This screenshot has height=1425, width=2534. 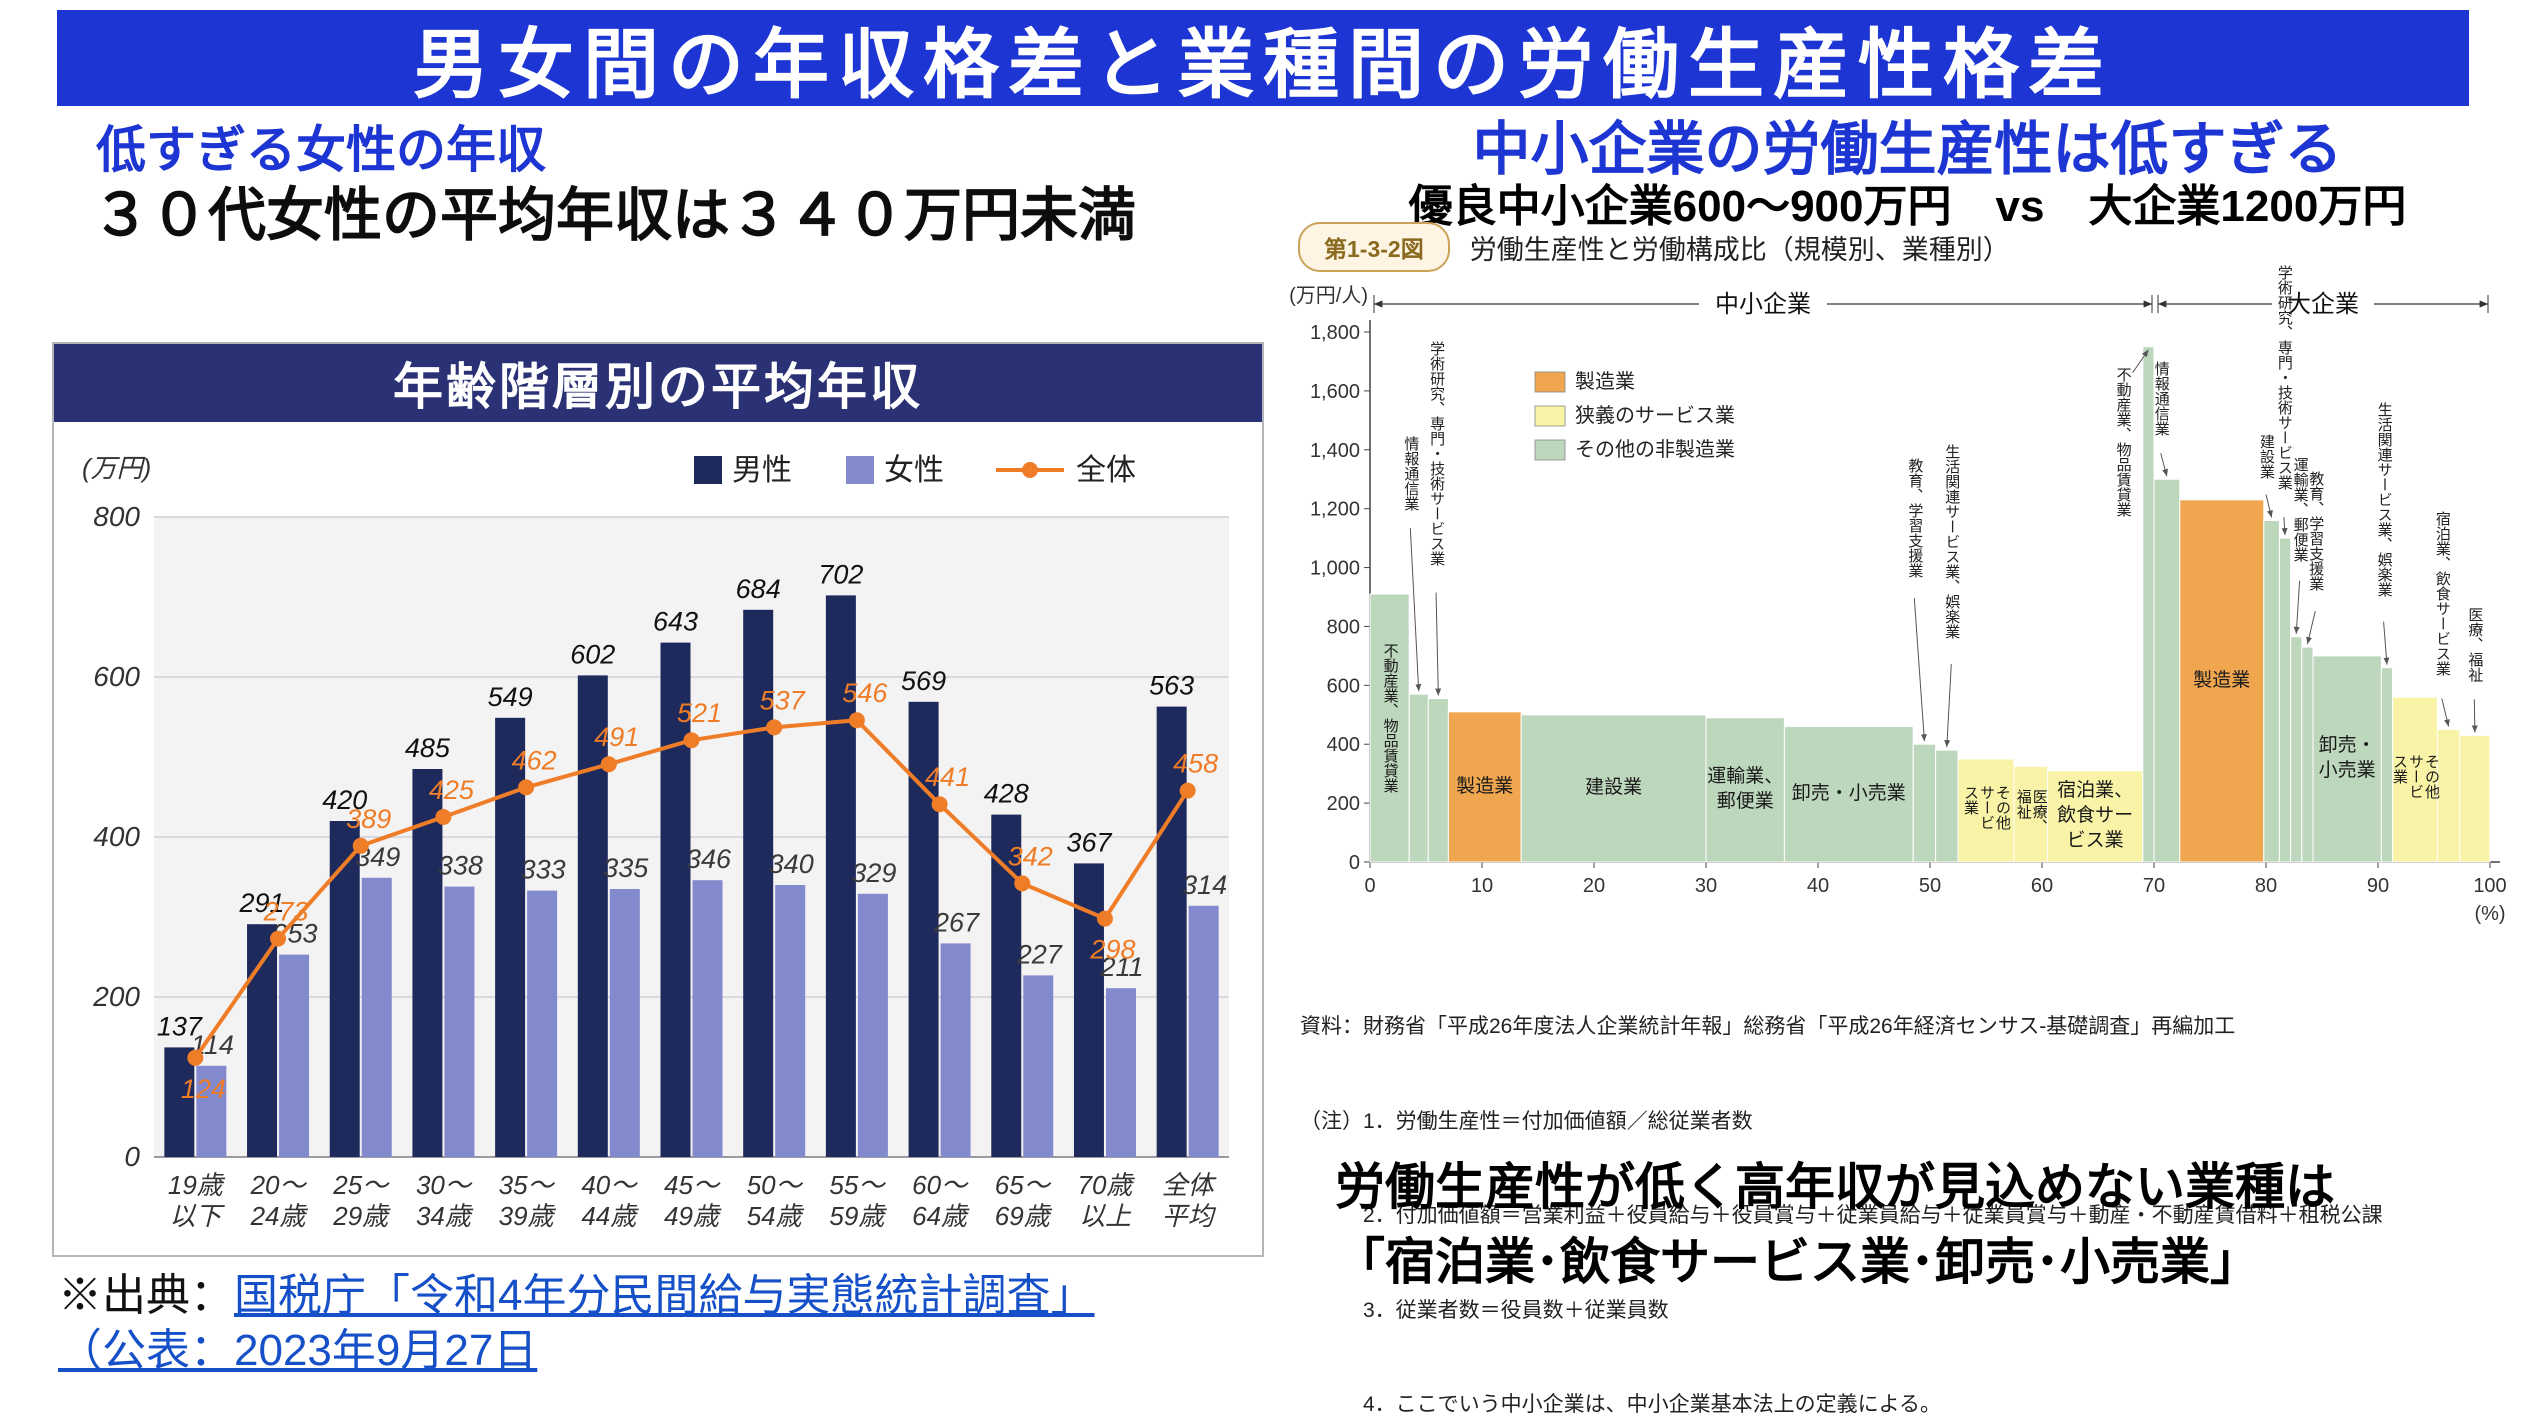 I want to click on x-category-label: 65～ 69歳, so click(x=1024, y=1200).